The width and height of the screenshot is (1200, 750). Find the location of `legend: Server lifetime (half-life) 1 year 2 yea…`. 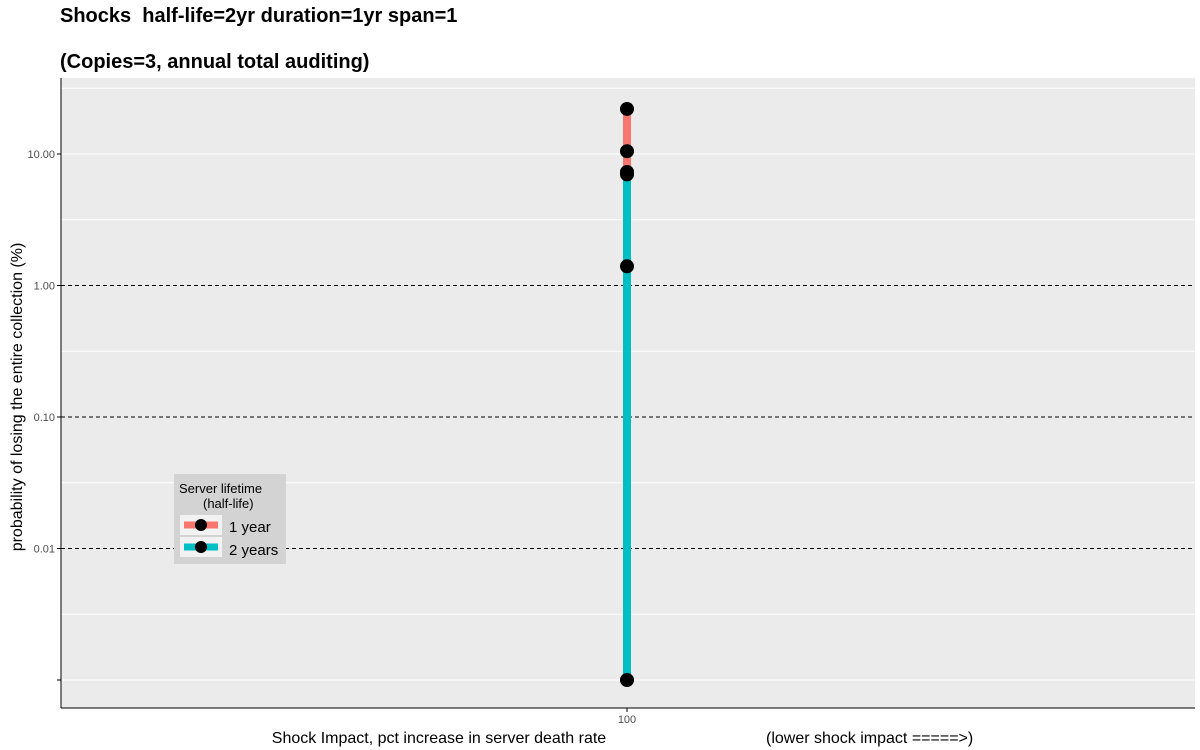

legend: Server lifetime (half-life) 1 year 2 yea… is located at coordinates (230, 519).